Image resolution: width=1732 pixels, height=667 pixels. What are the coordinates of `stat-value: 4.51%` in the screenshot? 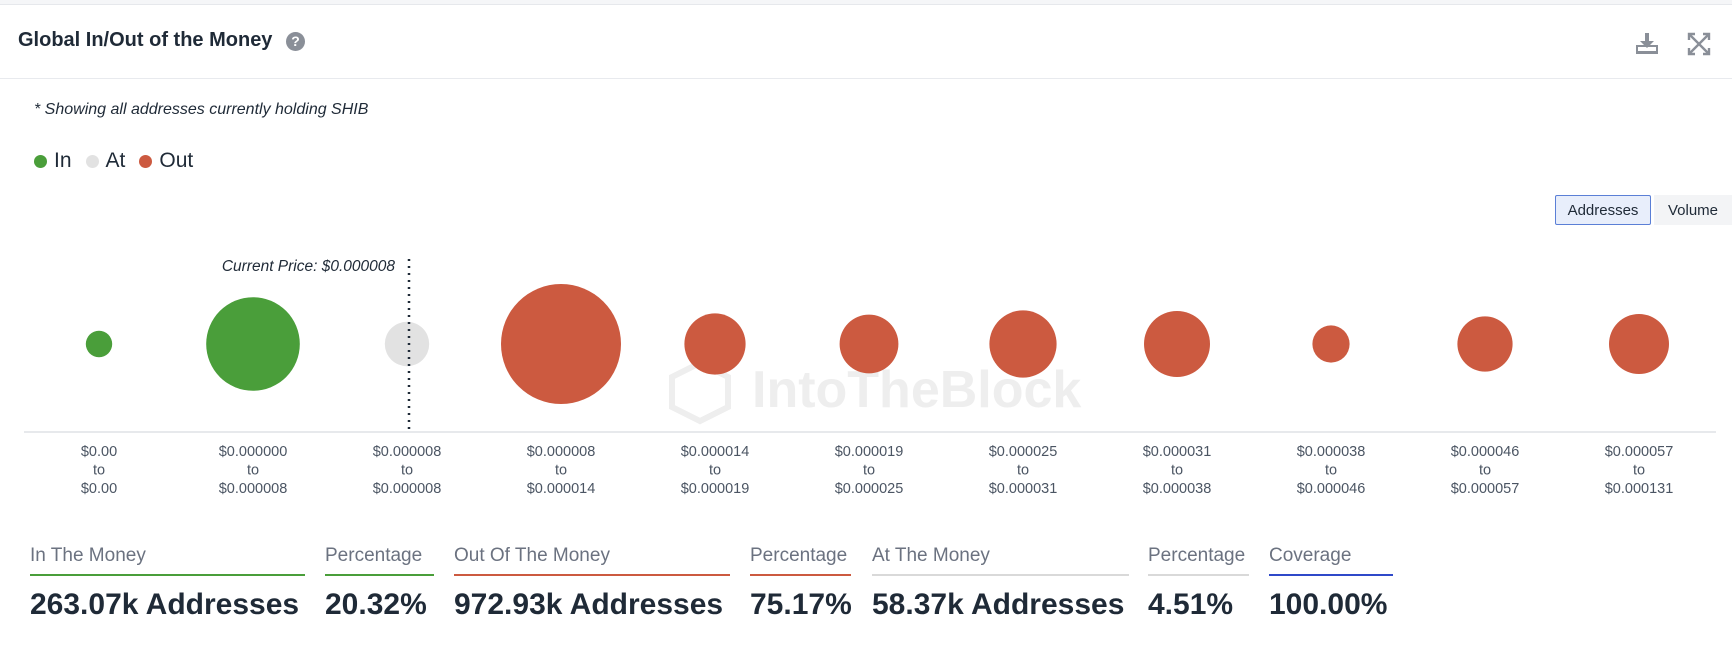 It's located at (1191, 604).